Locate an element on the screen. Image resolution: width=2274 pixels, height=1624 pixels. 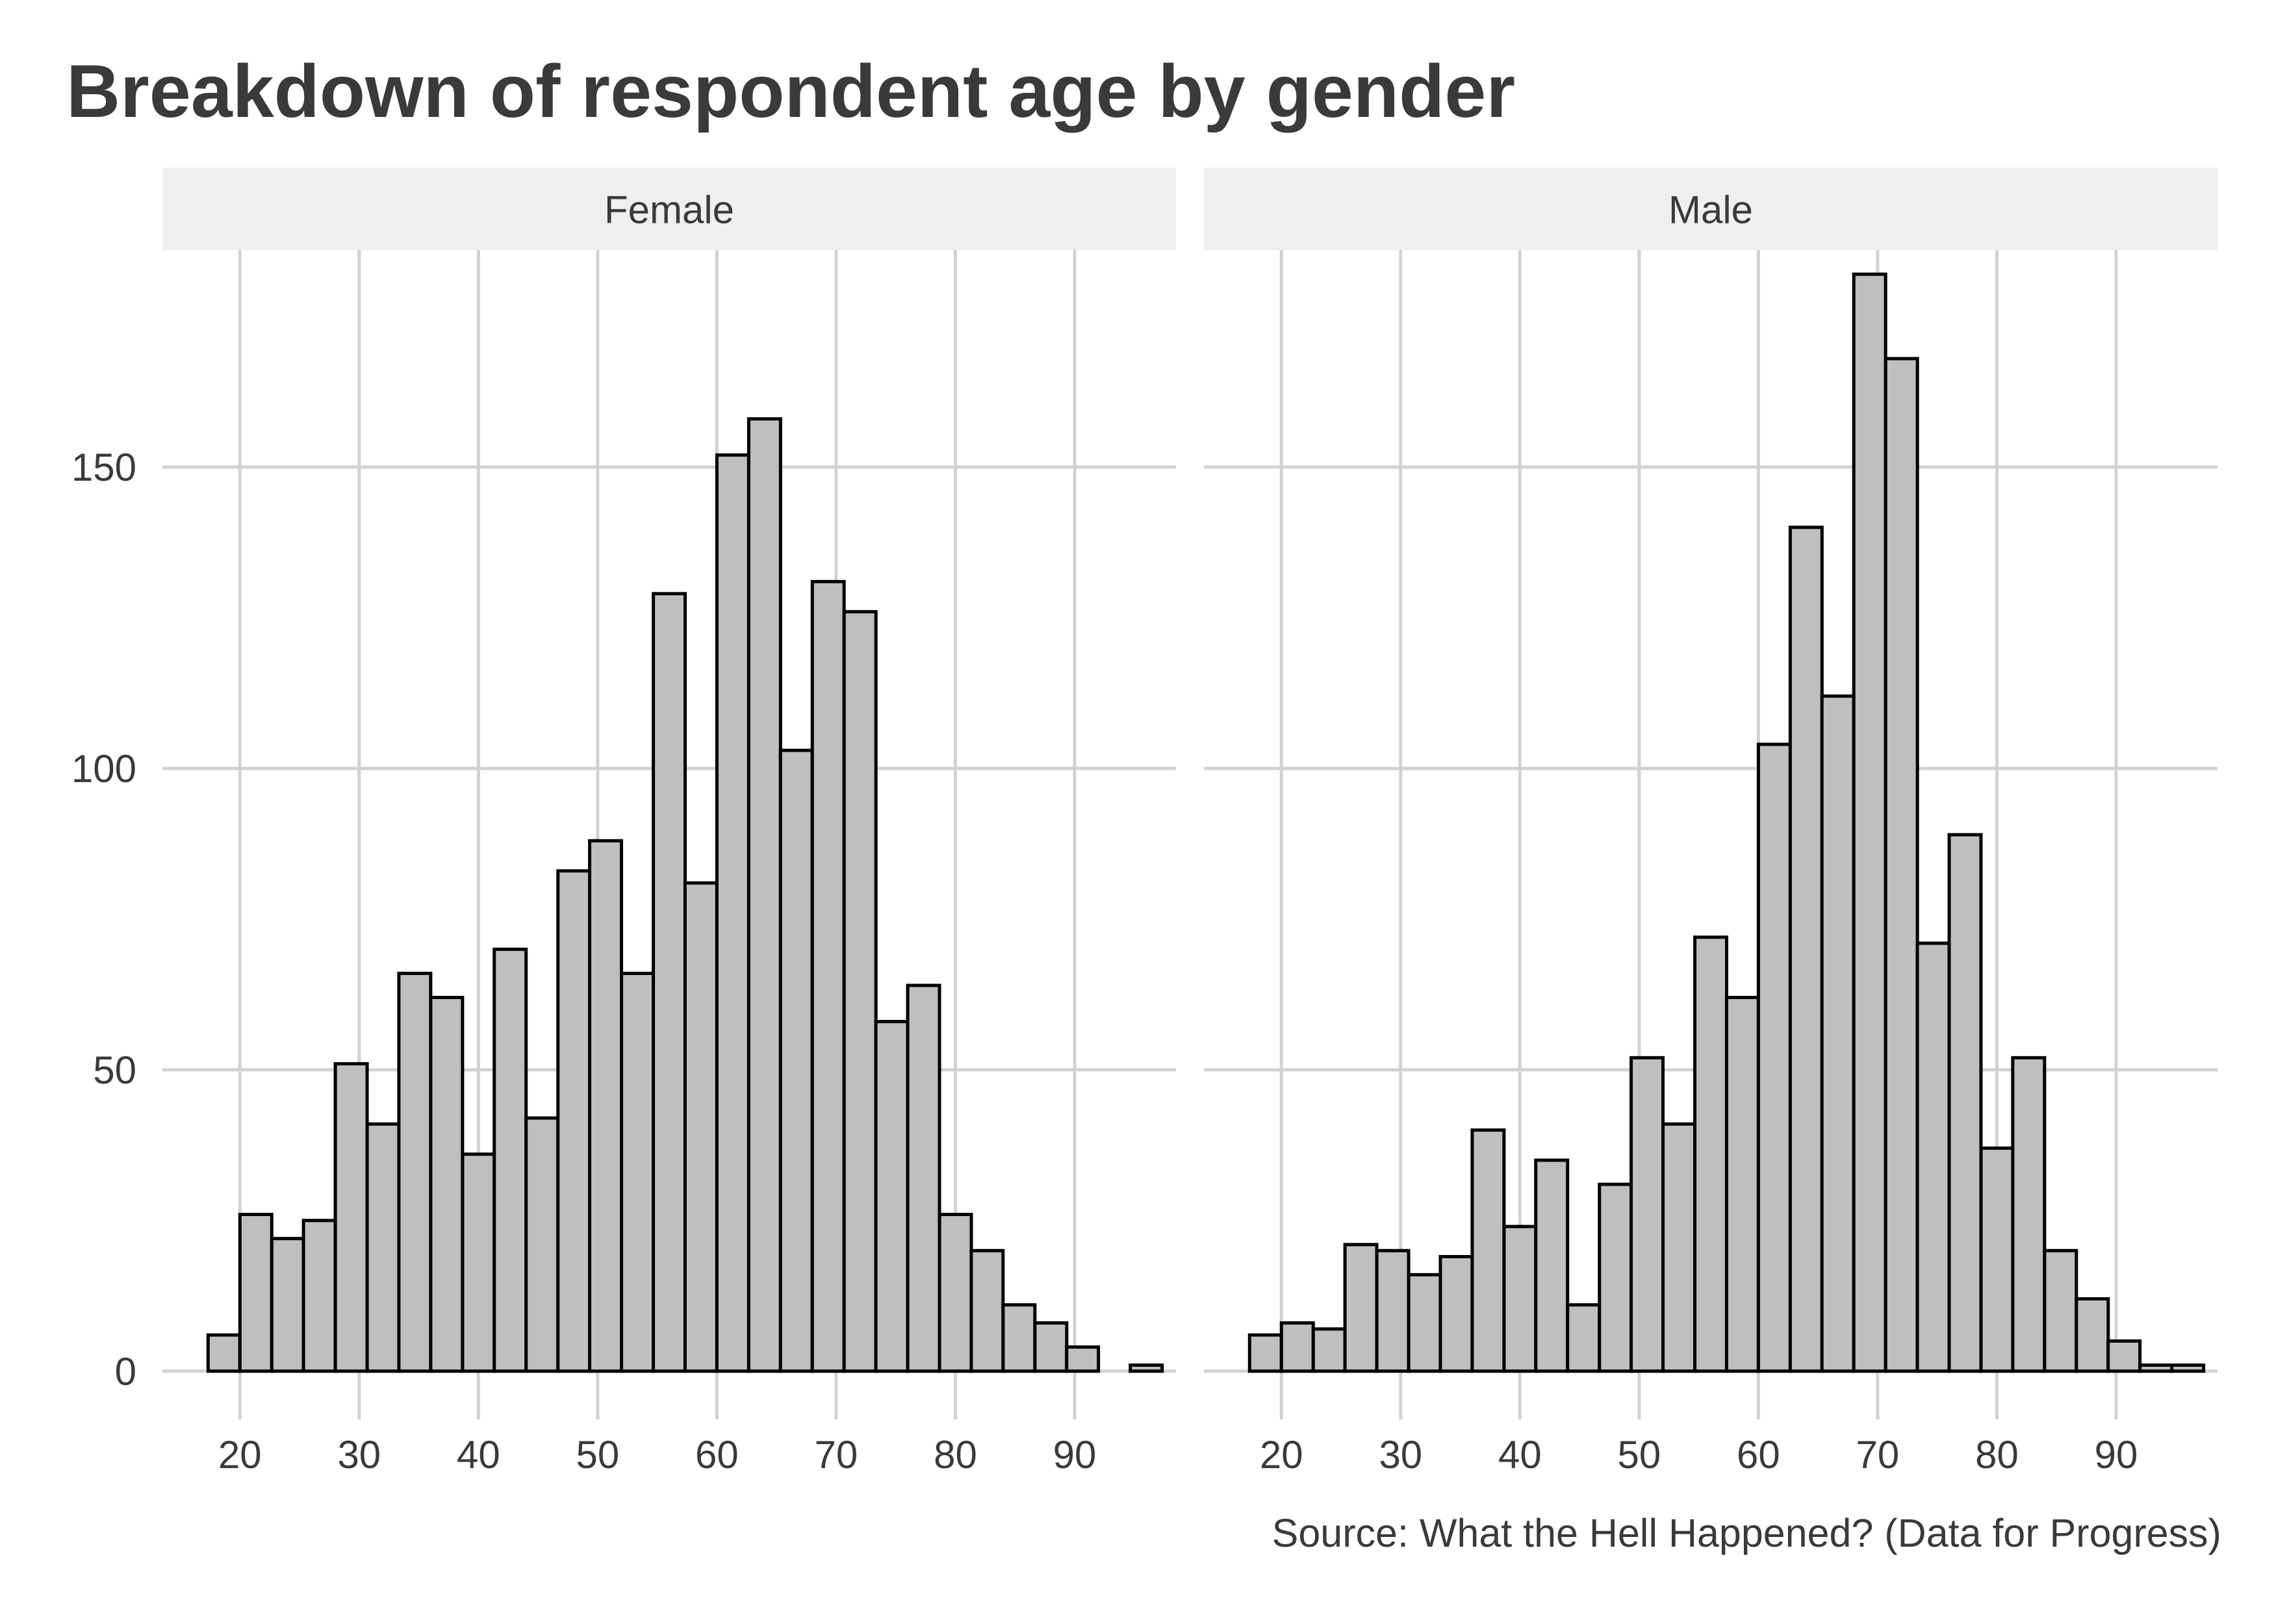
y-tick-label: 100 is located at coordinates (103, 769).